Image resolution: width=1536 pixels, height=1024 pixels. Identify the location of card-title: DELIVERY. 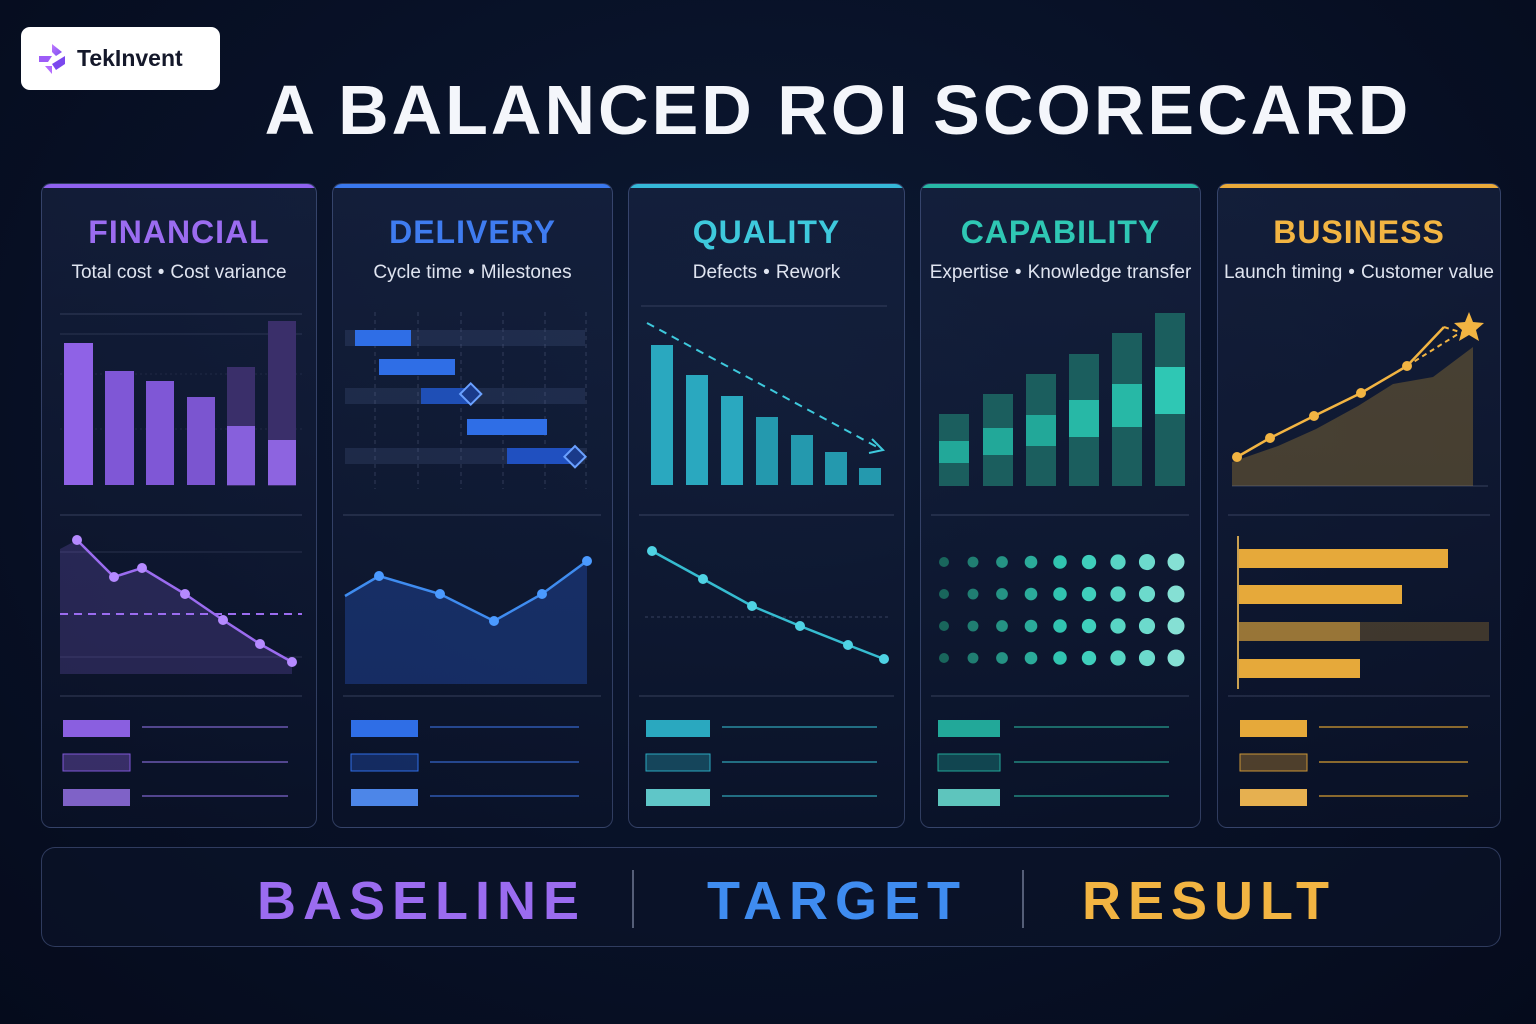
(472, 232).